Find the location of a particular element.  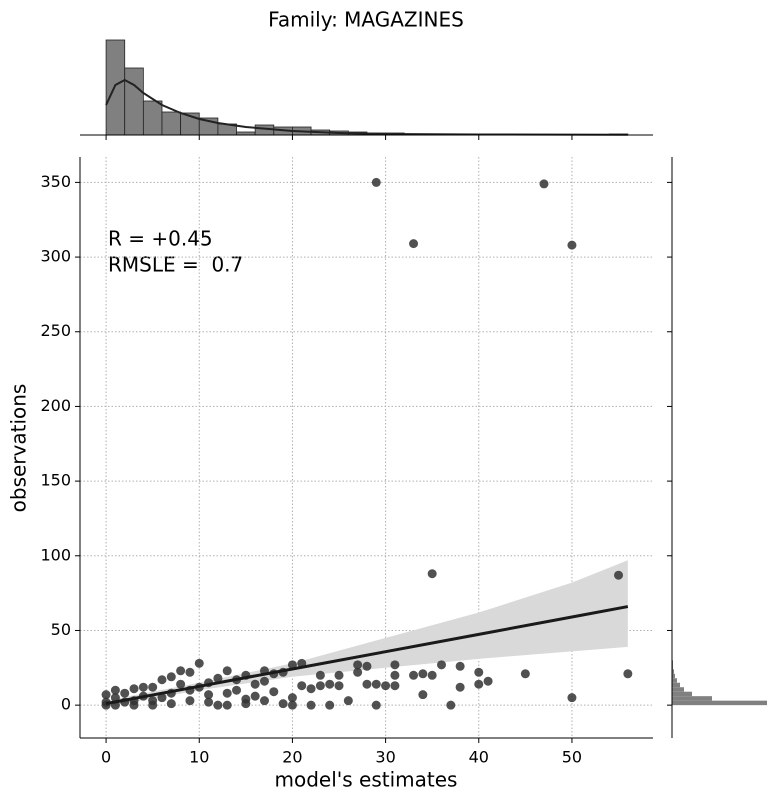

x-tick-label: 30 is located at coordinates (385, 757).